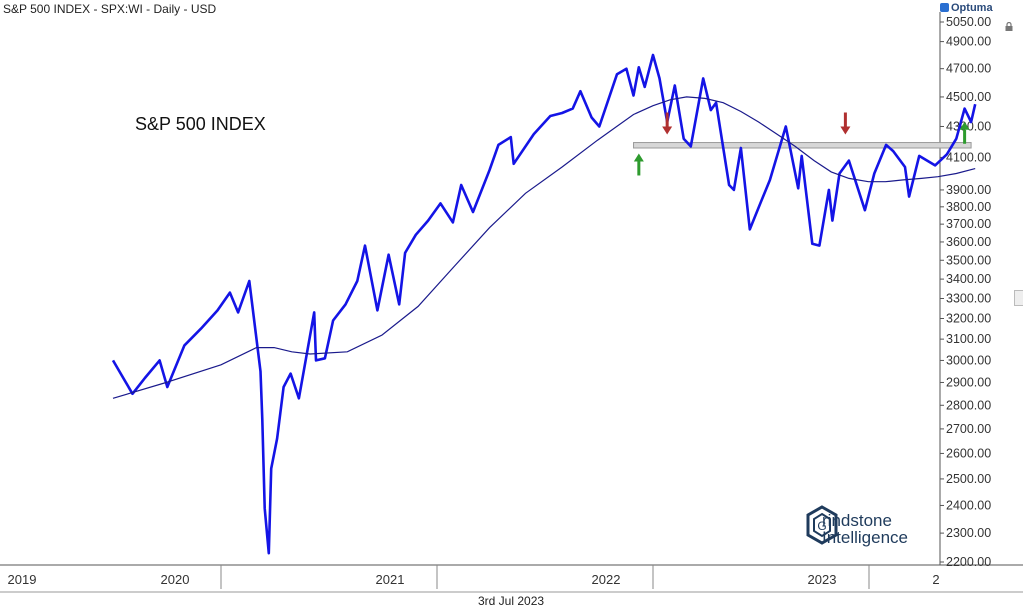 This screenshot has width=1023, height=613. Describe the element at coordinates (968, 360) in the screenshot. I see `y-tick-label: 3000.00` at that location.